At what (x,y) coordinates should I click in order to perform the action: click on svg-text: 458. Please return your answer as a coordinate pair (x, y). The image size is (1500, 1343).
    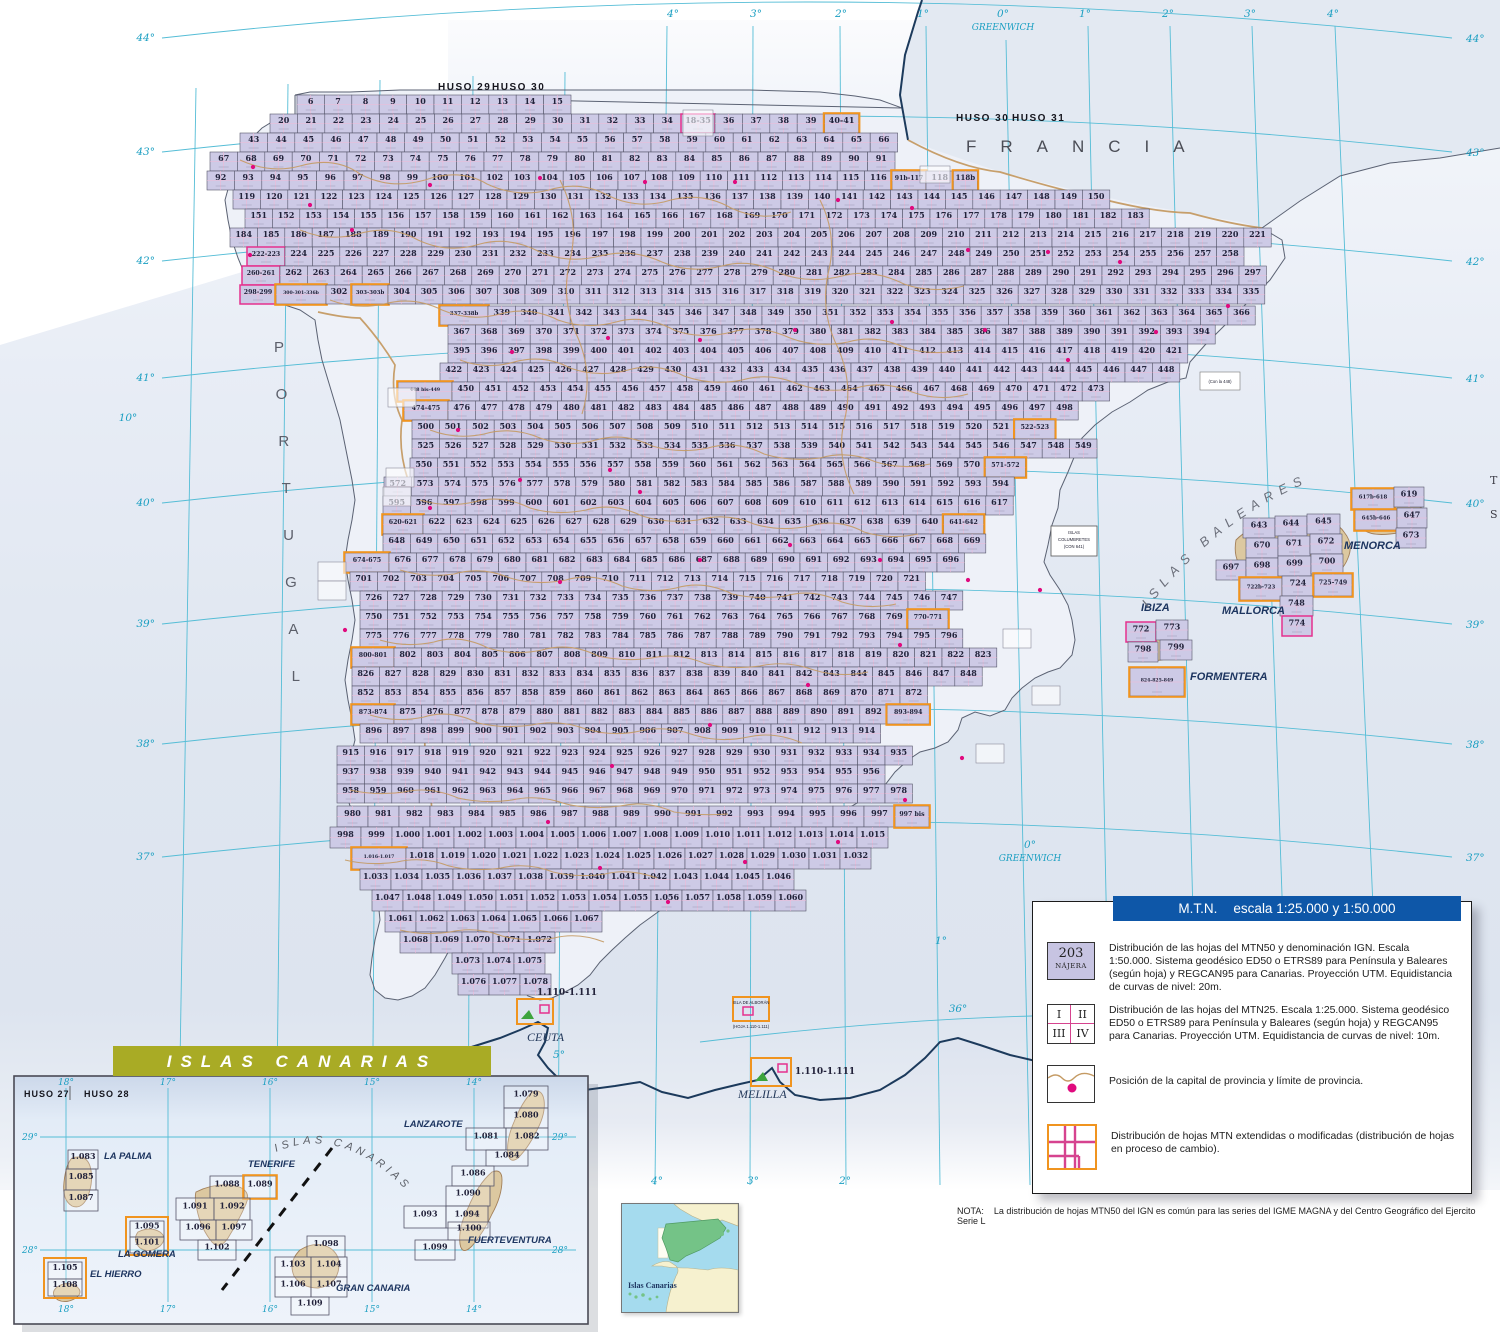
    Looking at the image, I should click on (685, 388).